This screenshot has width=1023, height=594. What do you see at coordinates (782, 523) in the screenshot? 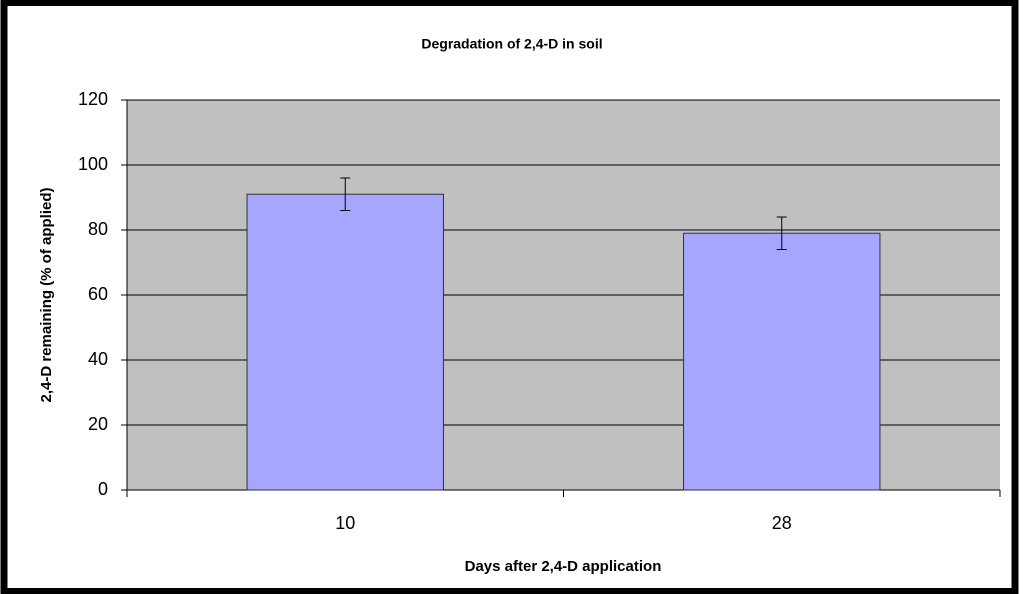
I see `x-tick-label: 28` at bounding box center [782, 523].